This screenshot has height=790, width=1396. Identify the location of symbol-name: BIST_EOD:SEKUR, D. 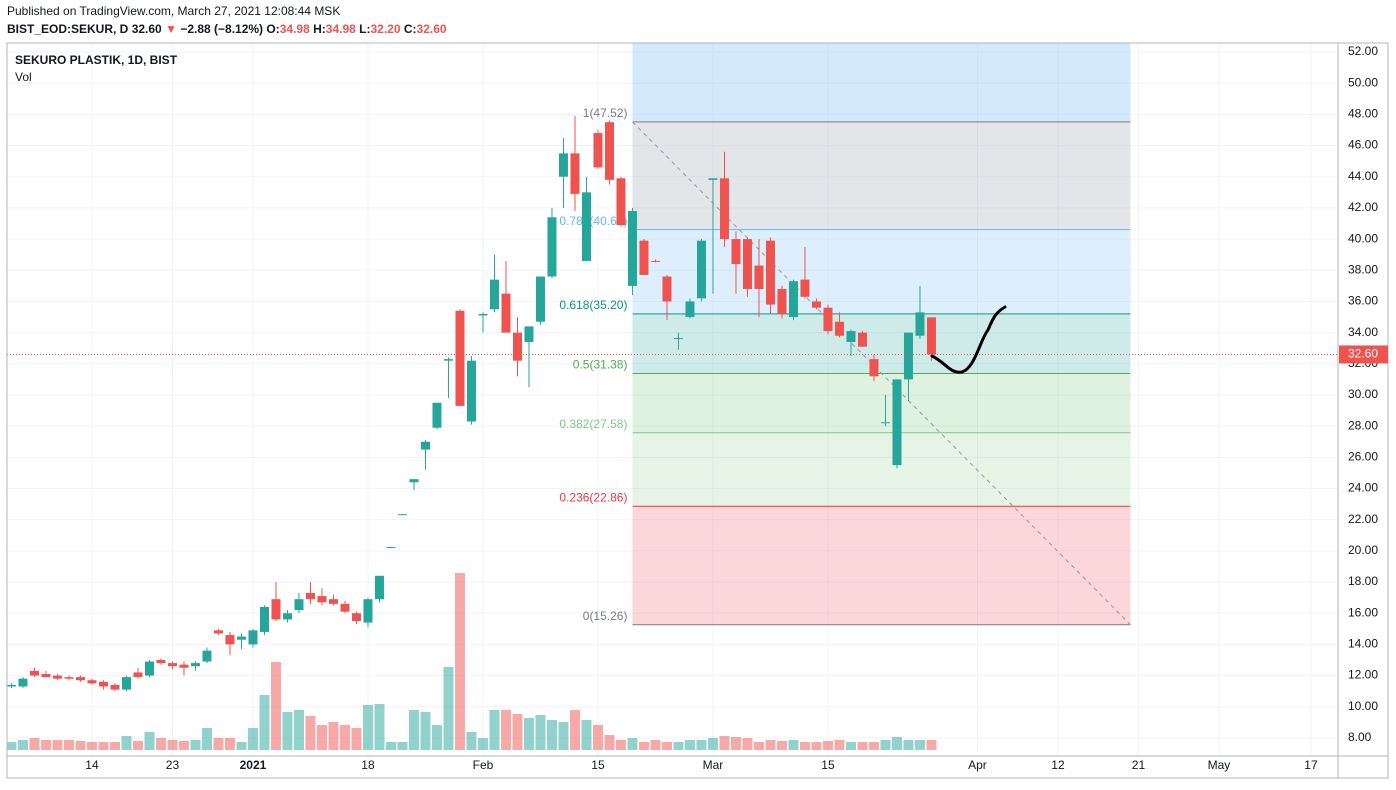
(68, 29).